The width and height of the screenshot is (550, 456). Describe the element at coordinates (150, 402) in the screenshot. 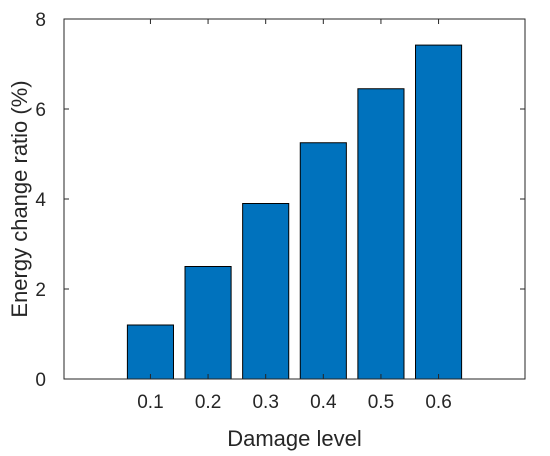

I see `x-tick-label: 0.1` at that location.